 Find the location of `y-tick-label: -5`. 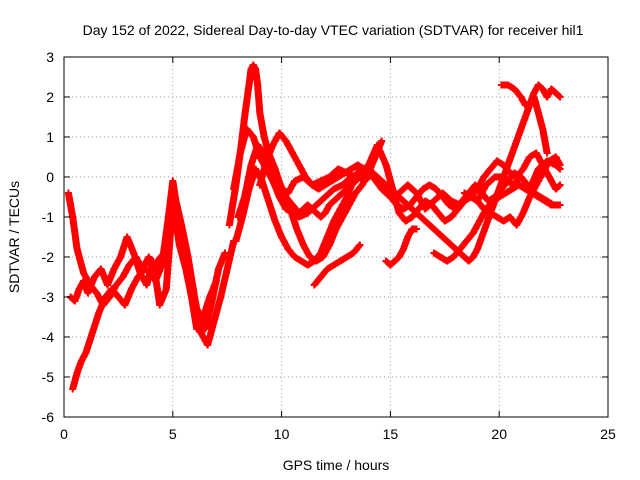

y-tick-label: -5 is located at coordinates (48, 377).